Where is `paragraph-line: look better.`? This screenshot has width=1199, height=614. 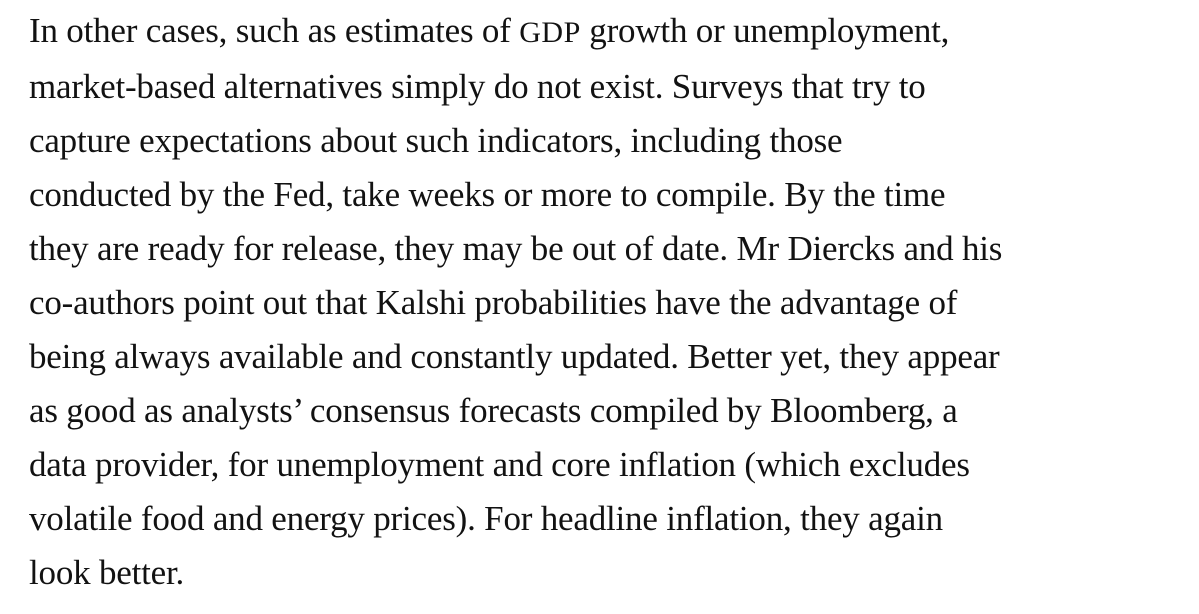 paragraph-line: look better. is located at coordinates (107, 572).